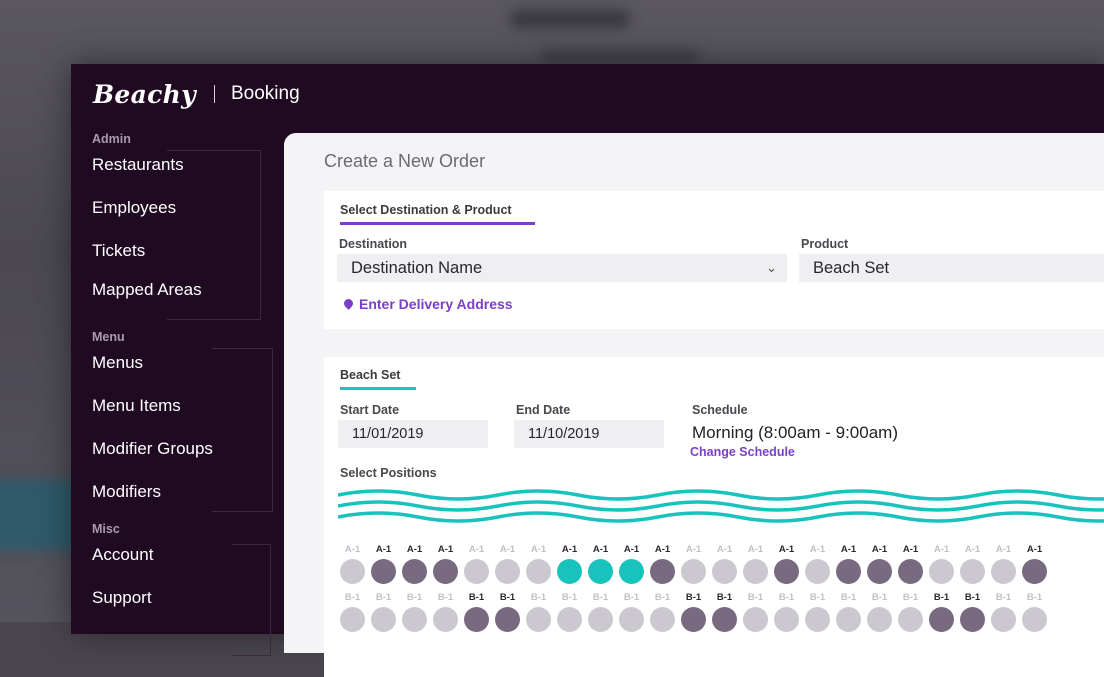 The width and height of the screenshot is (1104, 677). Describe the element at coordinates (144, 94) in the screenshot. I see `beachy-logo: Beachy` at that location.